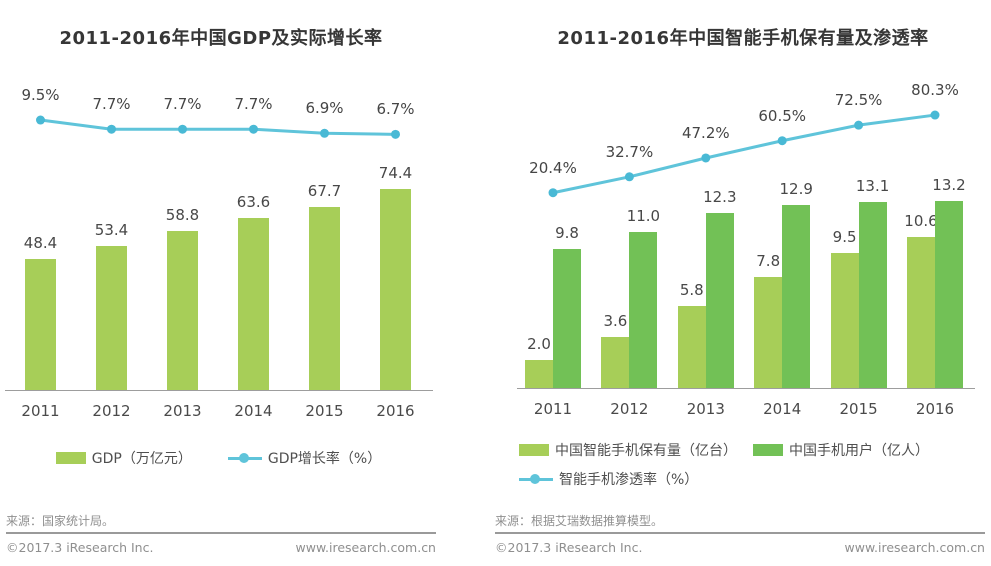  I want to click on legend-item-penetration: 智能手机渗透率（%）, so click(608, 479).